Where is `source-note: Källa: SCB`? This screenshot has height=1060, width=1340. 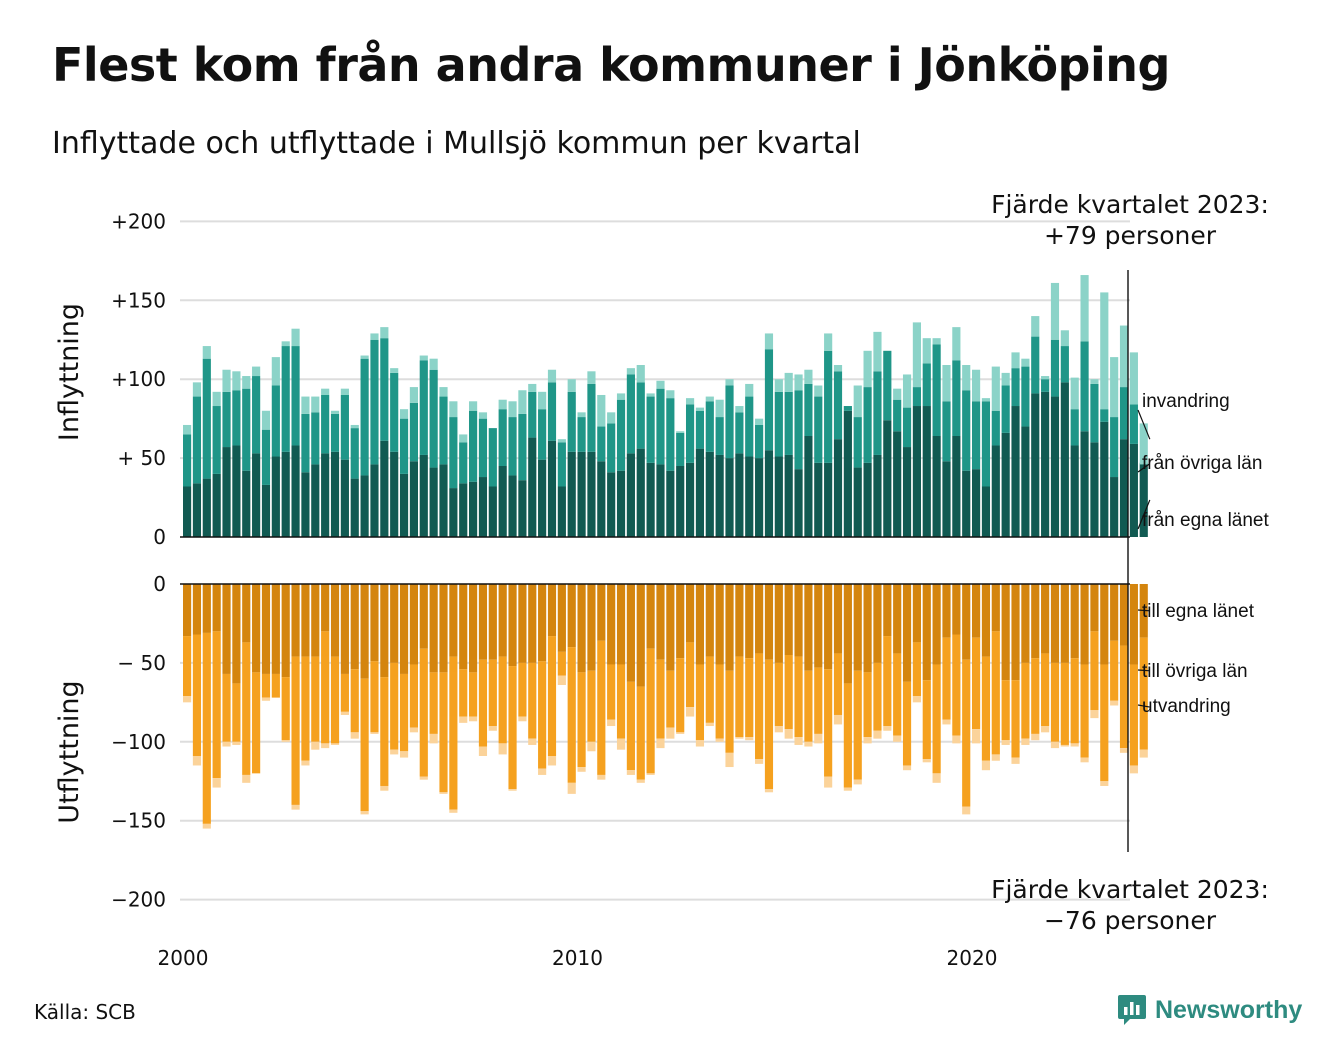 source-note: Källa: SCB is located at coordinates (85, 1012).